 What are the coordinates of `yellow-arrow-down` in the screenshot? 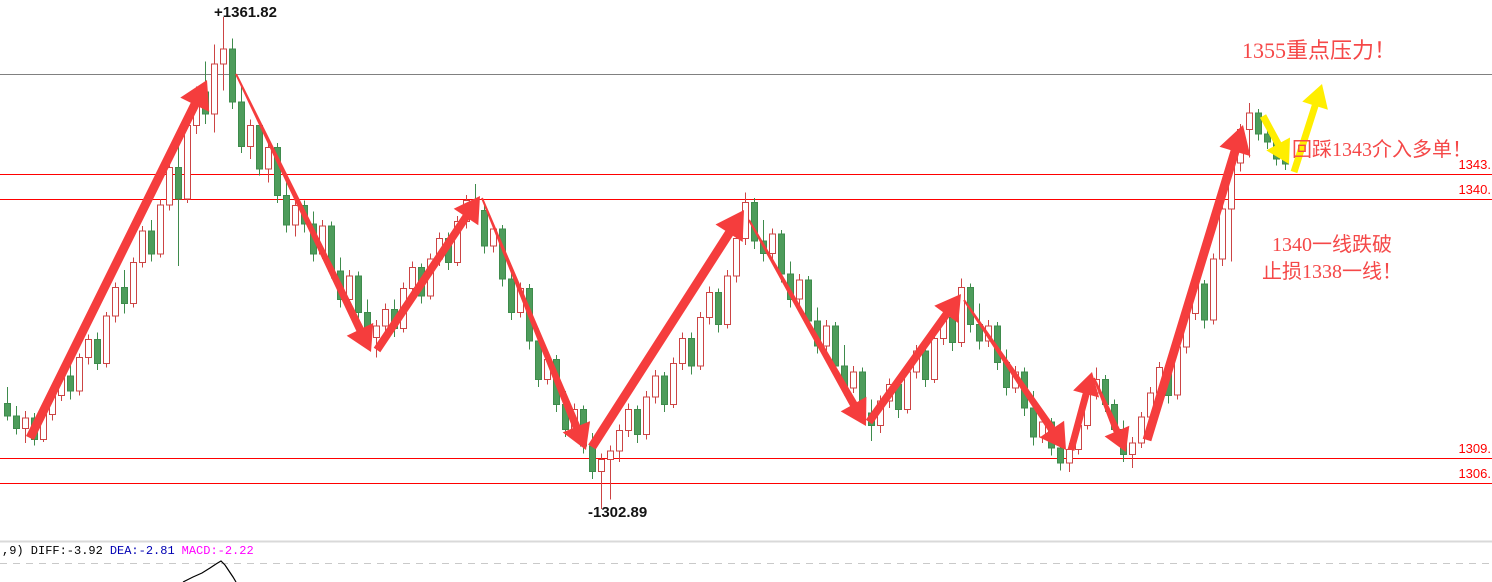 It's located at (1274, 139).